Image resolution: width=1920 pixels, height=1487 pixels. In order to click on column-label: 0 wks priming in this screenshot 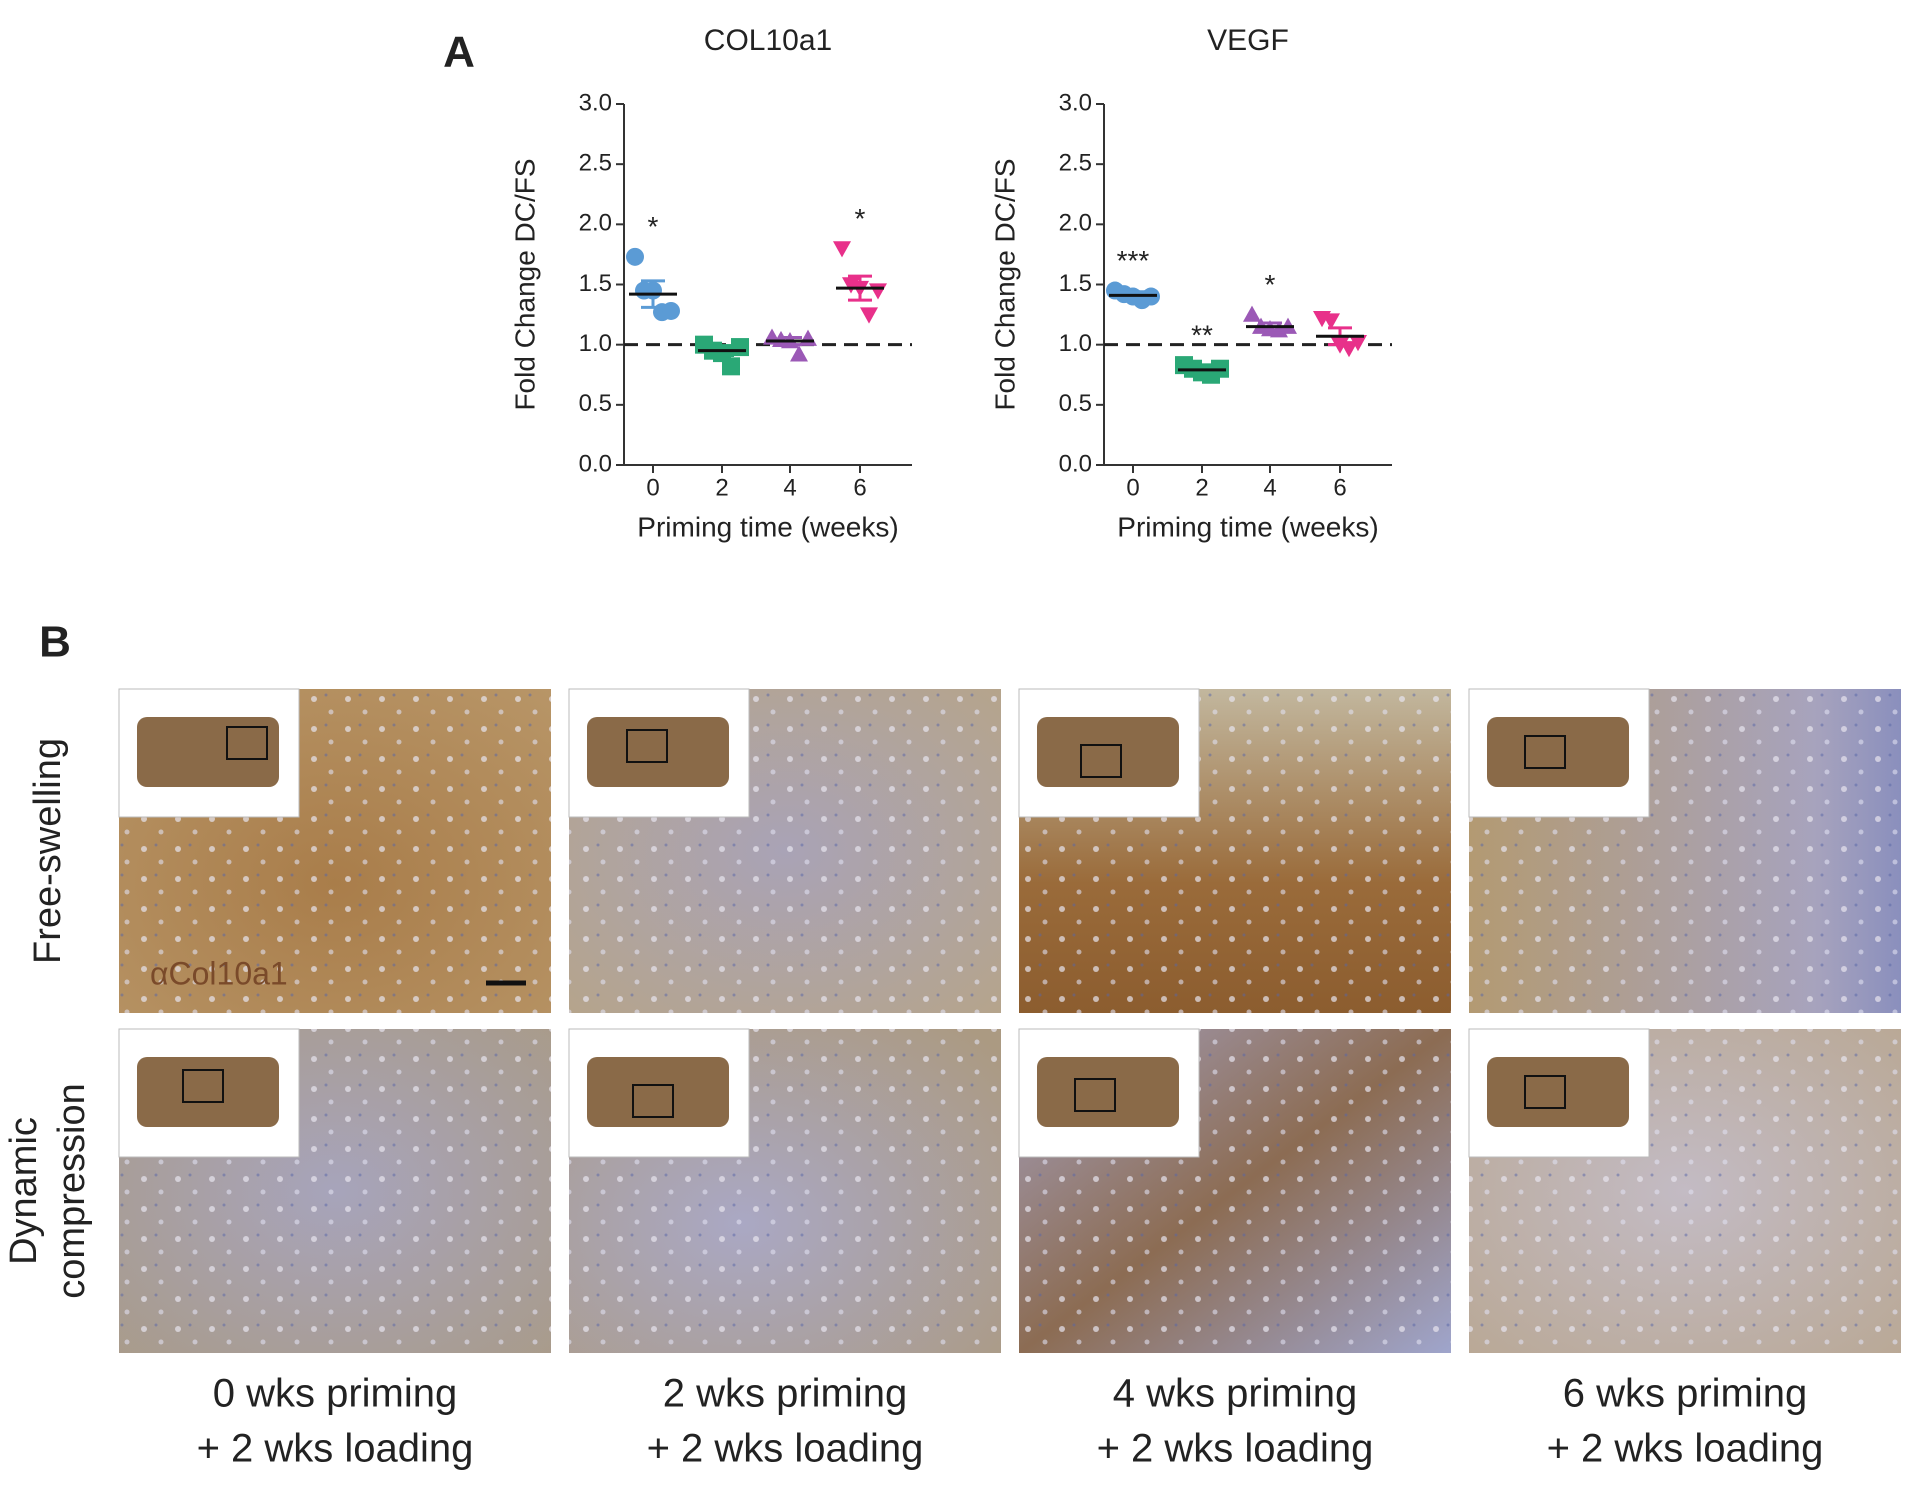, I will do `click(335, 1394)`.